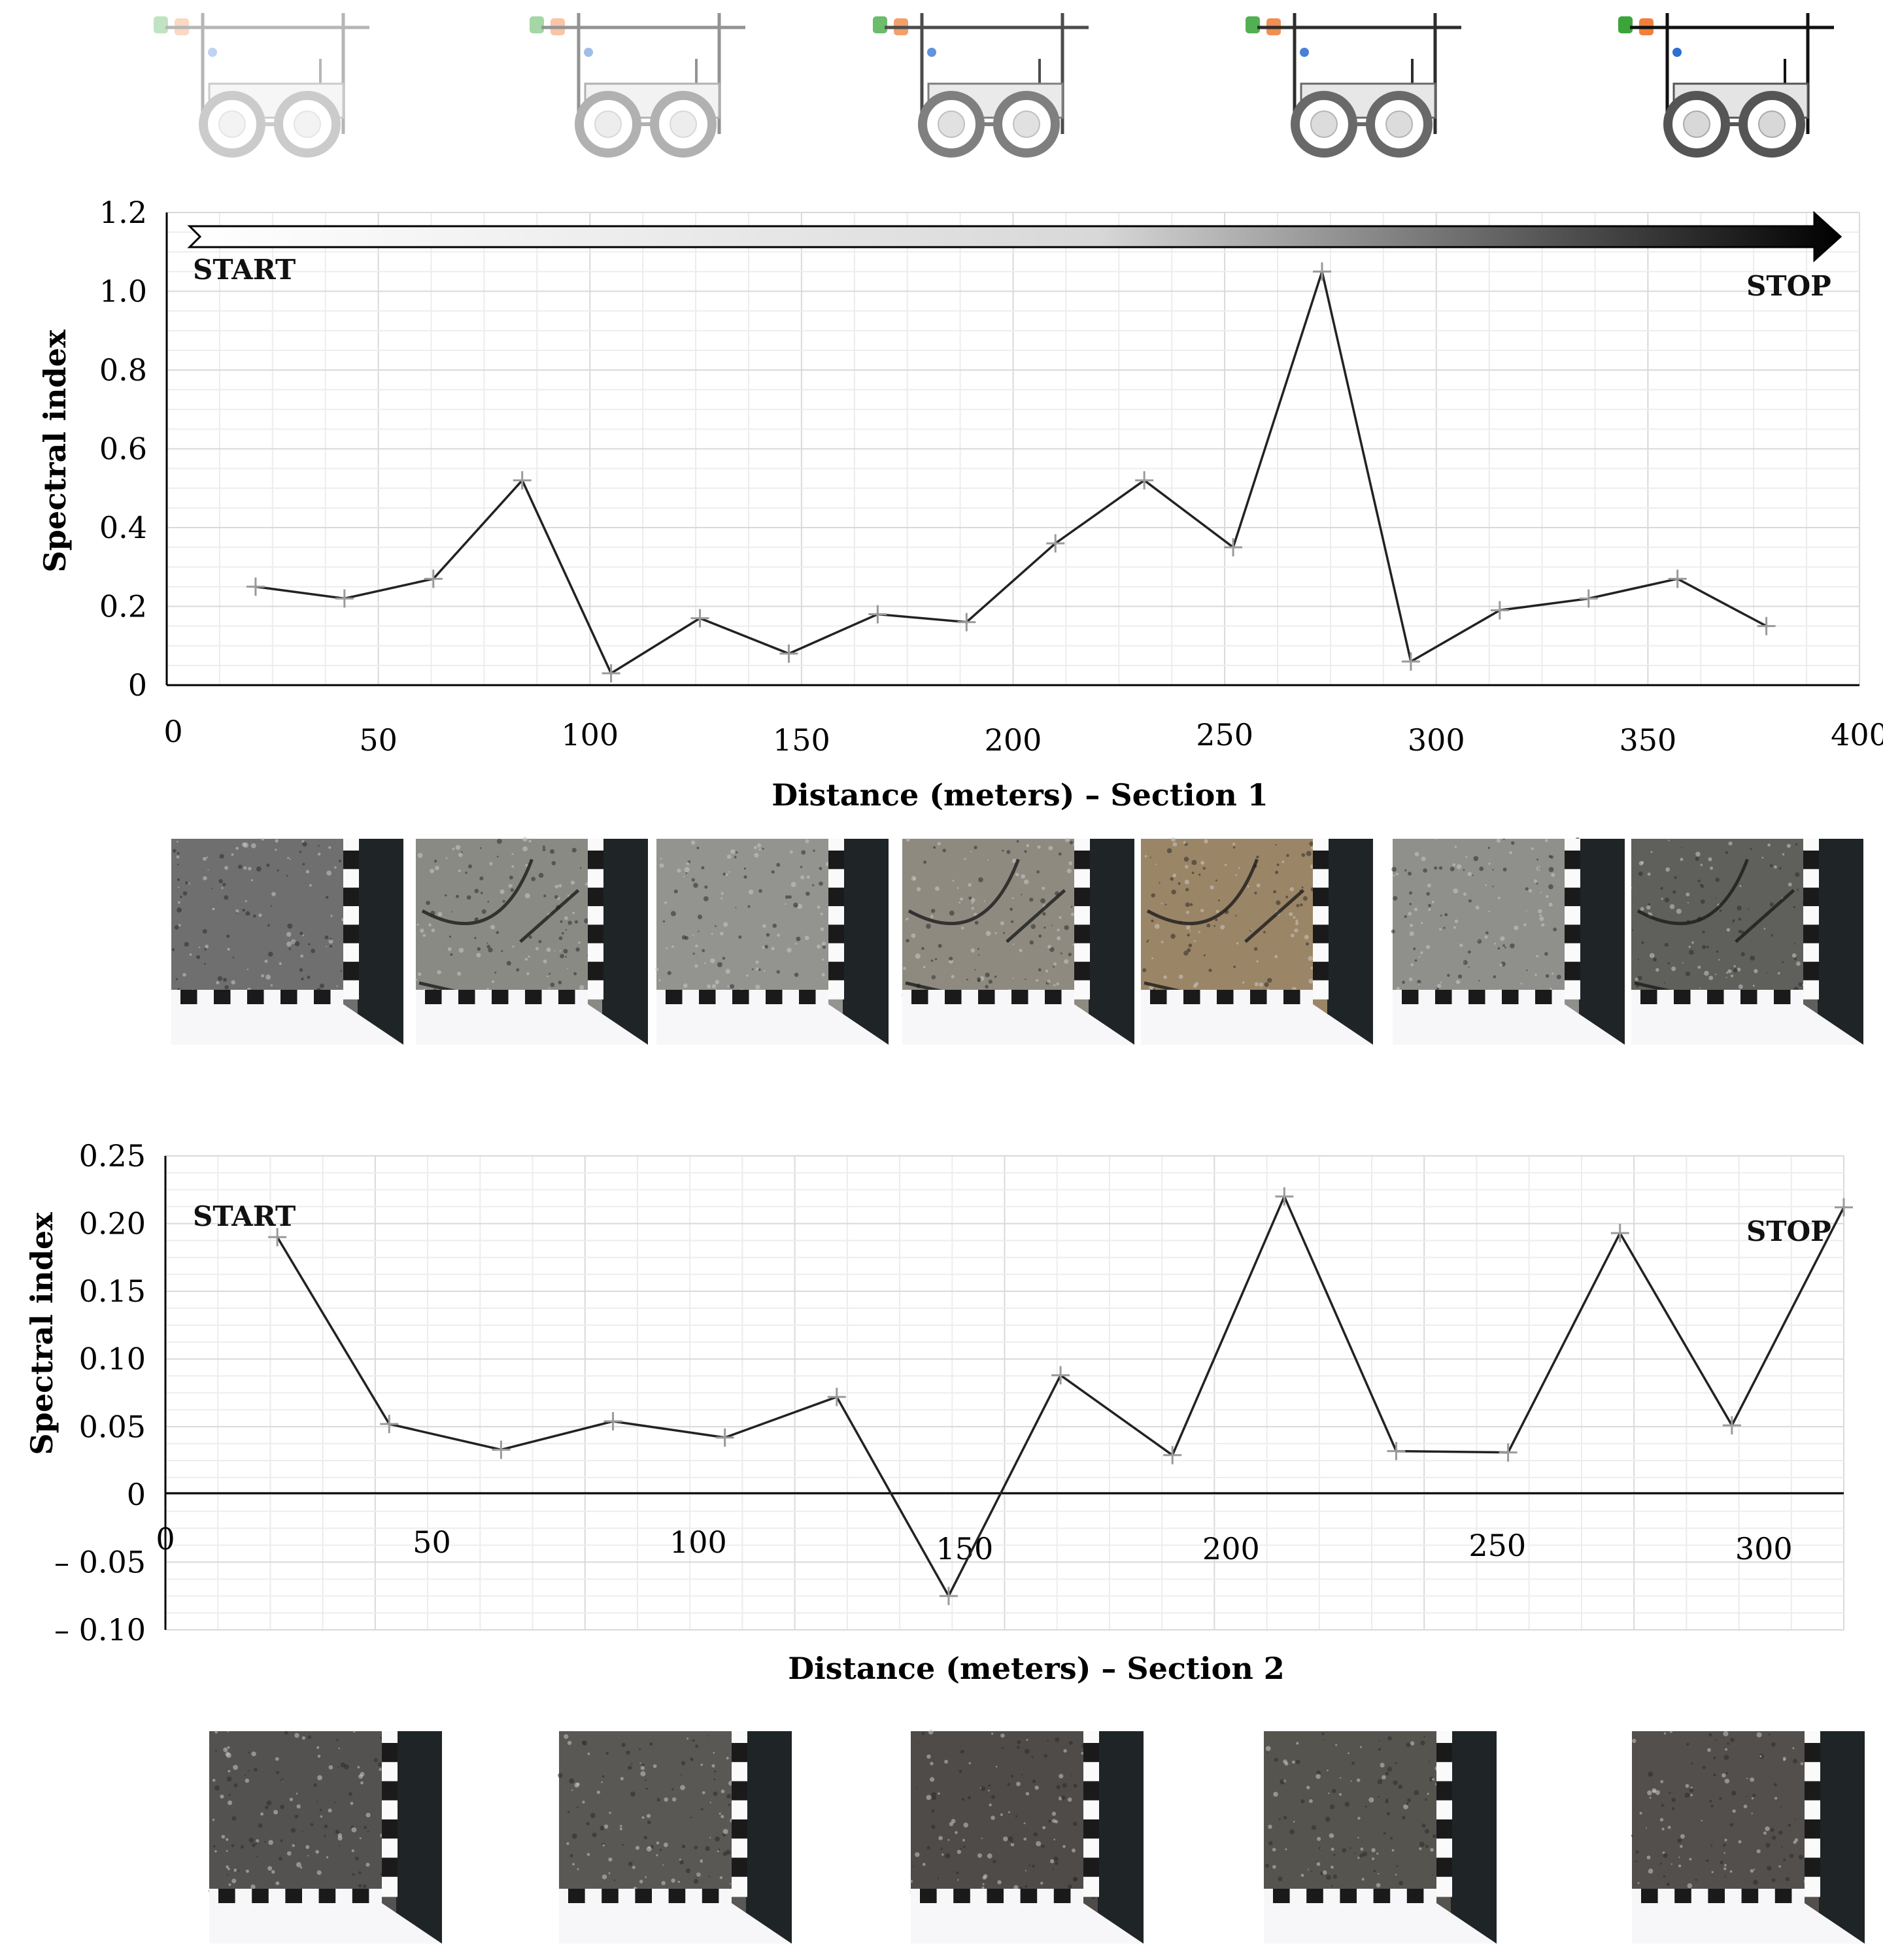 The width and height of the screenshot is (1883, 1960). What do you see at coordinates (123, 527) in the screenshot?
I see `y-tick-label: 0.4` at bounding box center [123, 527].